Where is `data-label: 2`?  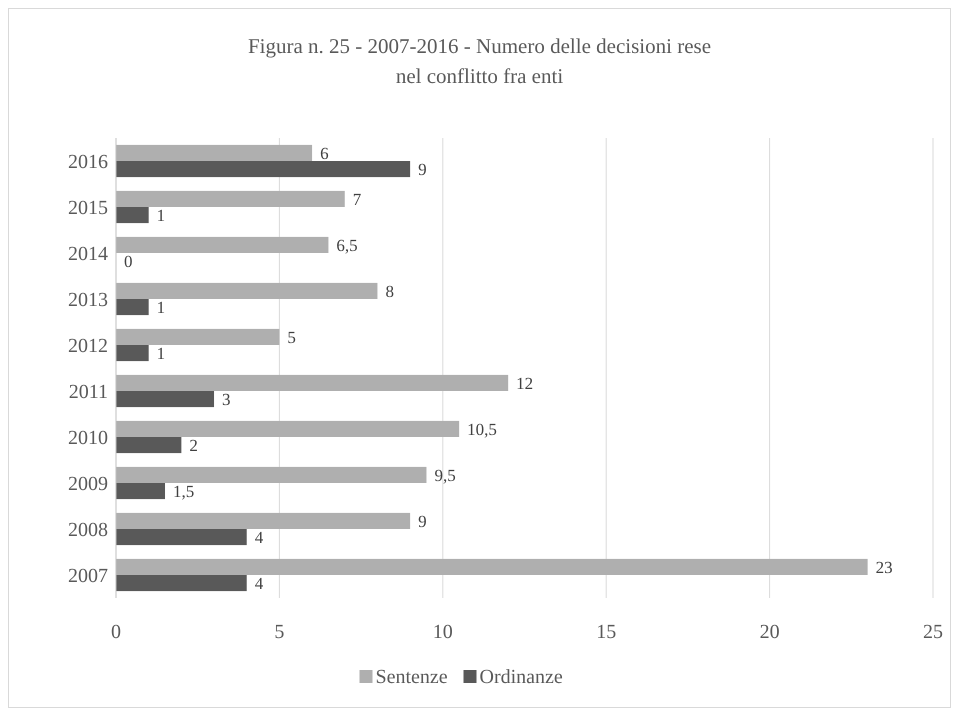
data-label: 2 is located at coordinates (193, 446).